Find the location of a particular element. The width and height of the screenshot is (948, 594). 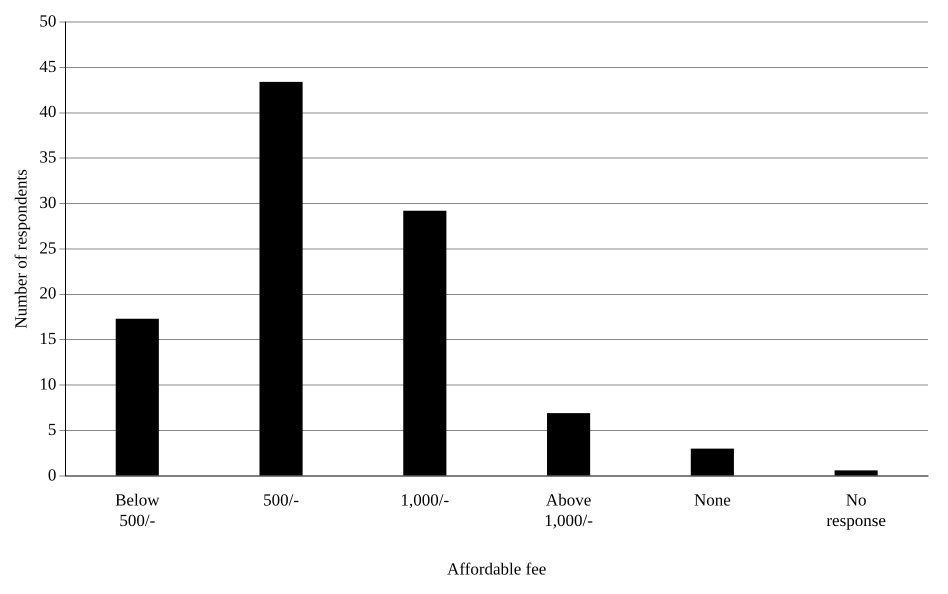

x-tick-label: Above 1,000/- is located at coordinates (569, 510).